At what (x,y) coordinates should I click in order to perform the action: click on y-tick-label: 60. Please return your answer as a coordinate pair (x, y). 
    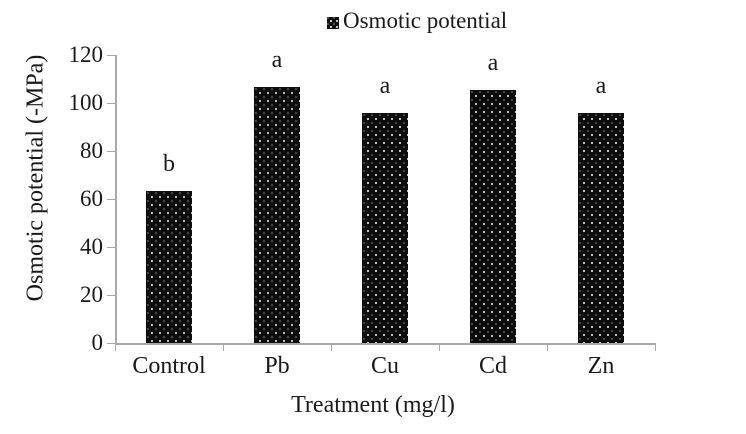
    Looking at the image, I should click on (91, 198).